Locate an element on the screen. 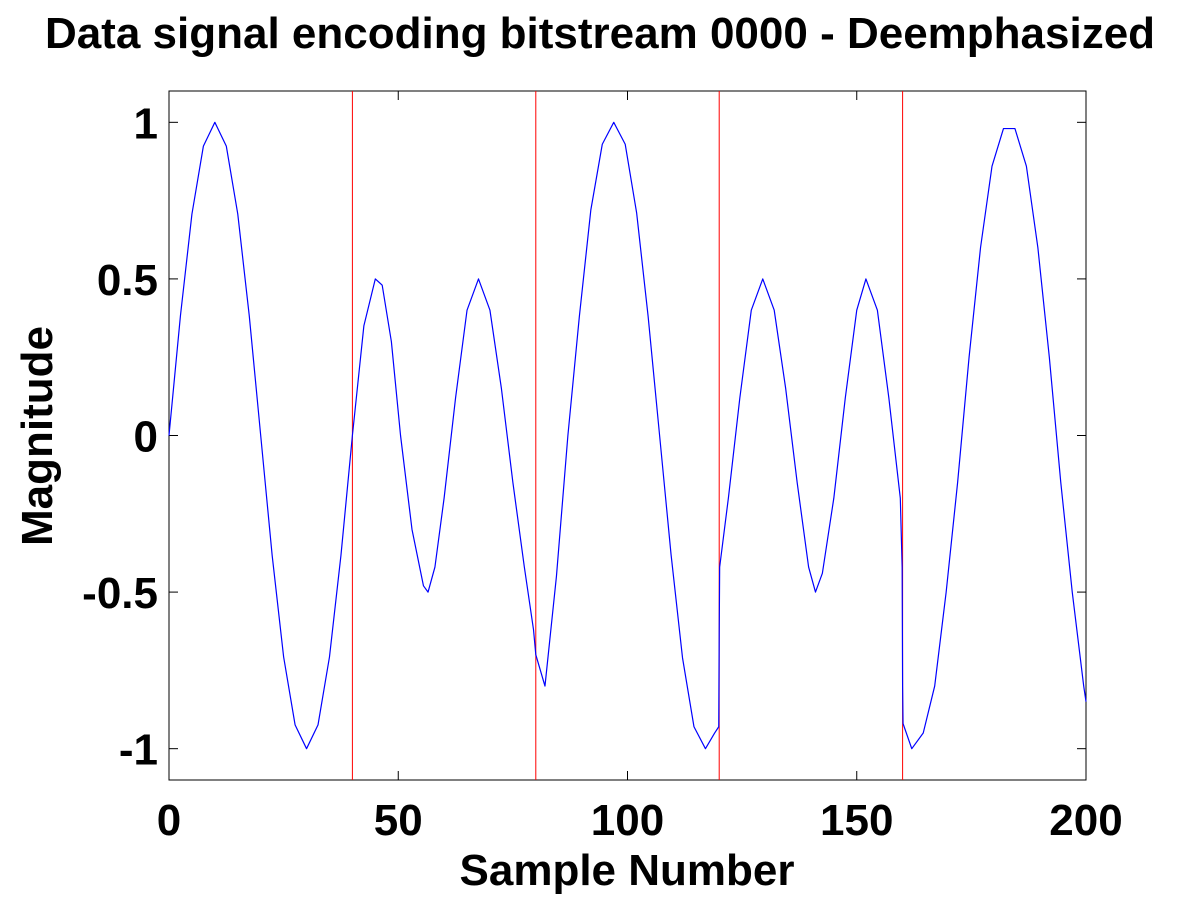 The width and height of the screenshot is (1200, 900). x-tick-label: 150 is located at coordinates (856, 820).